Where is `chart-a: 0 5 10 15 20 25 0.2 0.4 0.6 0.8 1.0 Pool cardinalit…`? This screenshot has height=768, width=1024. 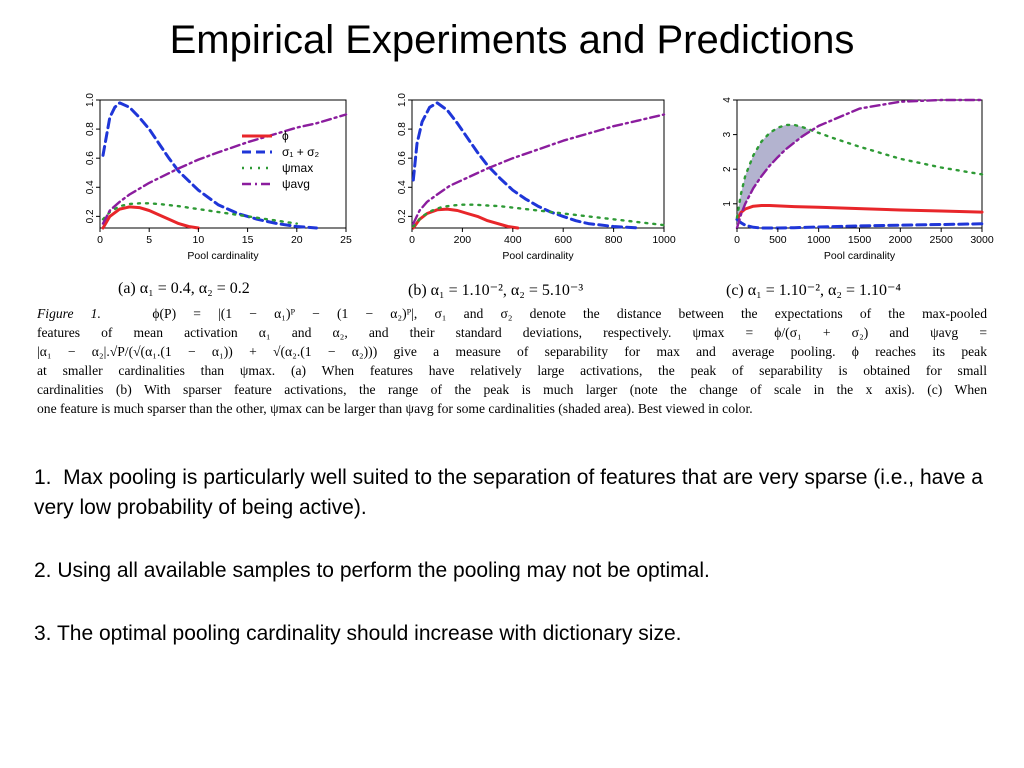 chart-a: 0 5 10 15 20 25 0.2 0.4 0.6 0.8 1.0 Pool cardinalit… is located at coordinates (218, 177).